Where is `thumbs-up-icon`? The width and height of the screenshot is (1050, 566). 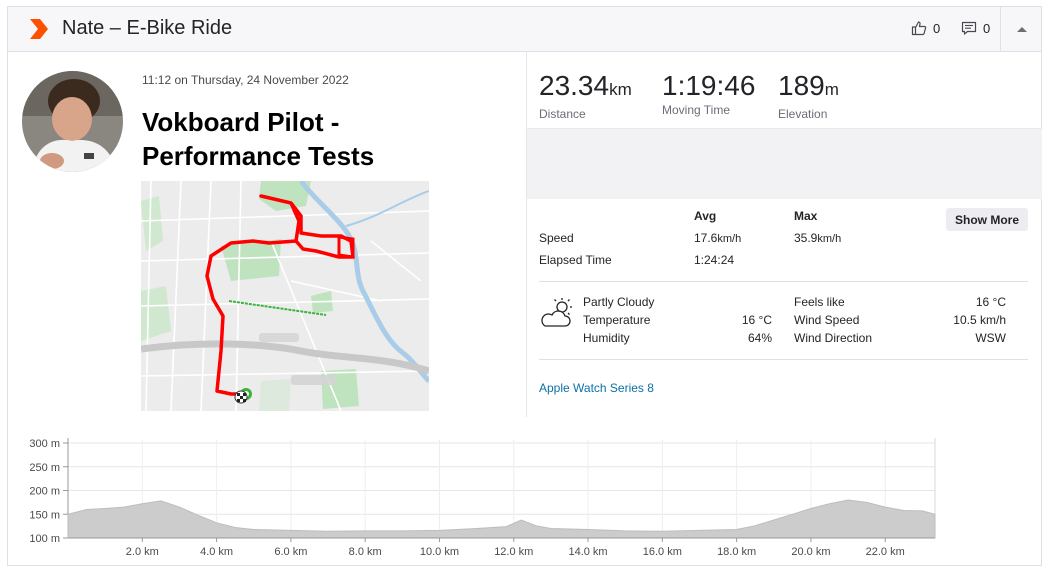 thumbs-up-icon is located at coordinates (919, 28).